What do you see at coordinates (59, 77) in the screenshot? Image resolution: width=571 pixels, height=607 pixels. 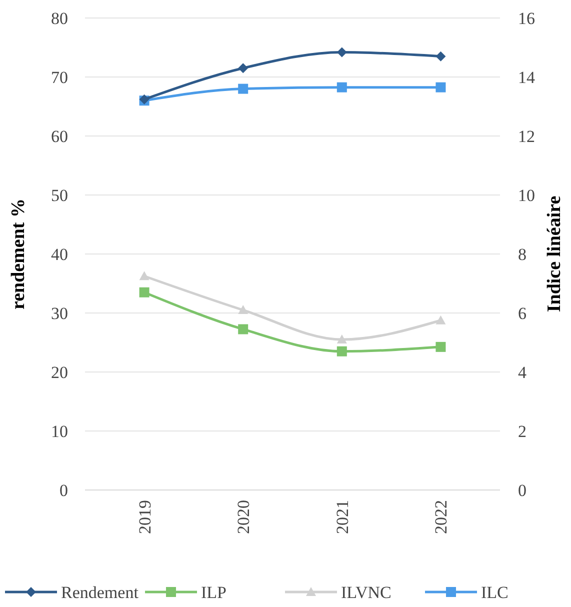 I see `y-tick-label: 70` at bounding box center [59, 77].